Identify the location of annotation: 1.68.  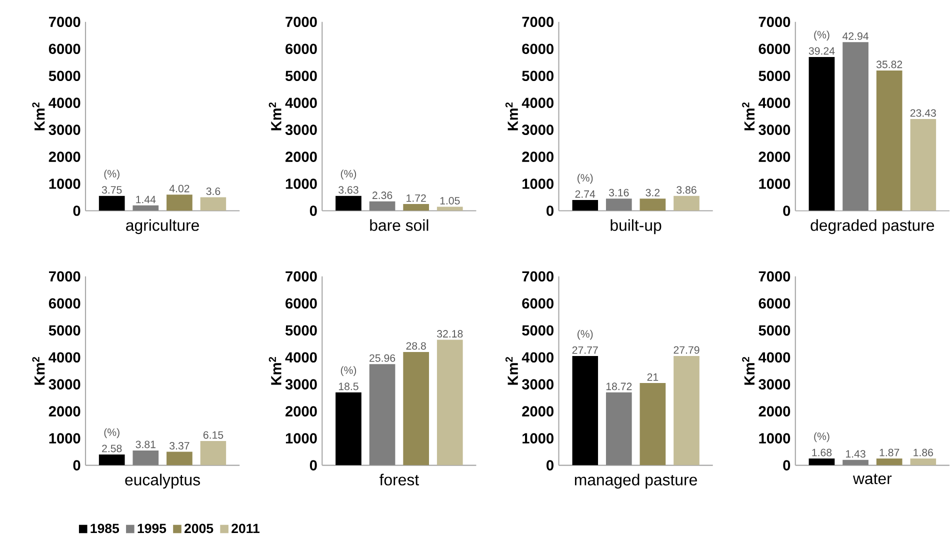
(822, 452).